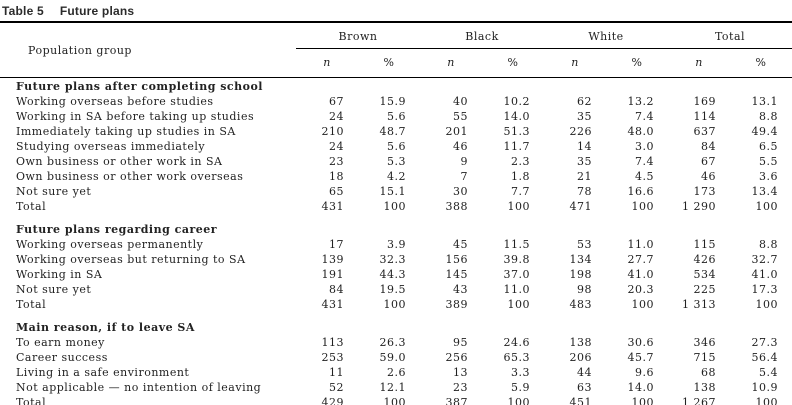  What do you see at coordinates (640, 191) in the screenshot?
I see `cell-value: 16.6` at bounding box center [640, 191].